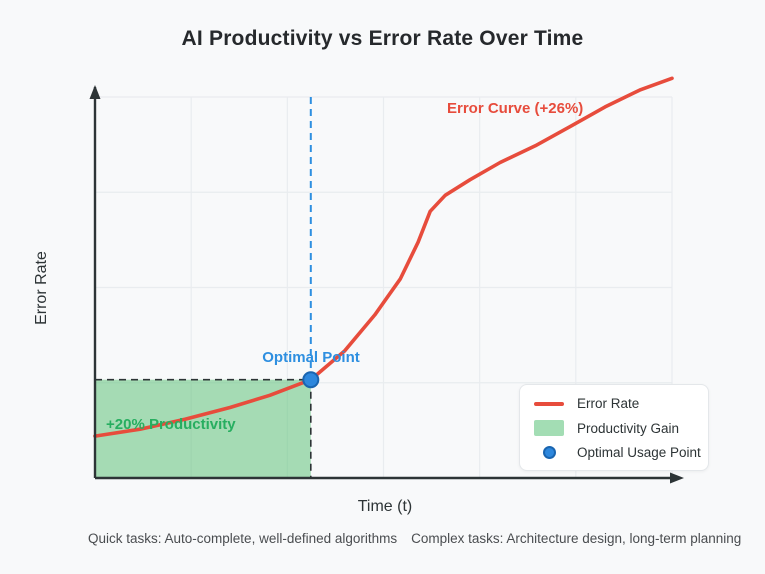  What do you see at coordinates (95, 92) in the screenshot?
I see `y-axis-arrow-icon` at bounding box center [95, 92].